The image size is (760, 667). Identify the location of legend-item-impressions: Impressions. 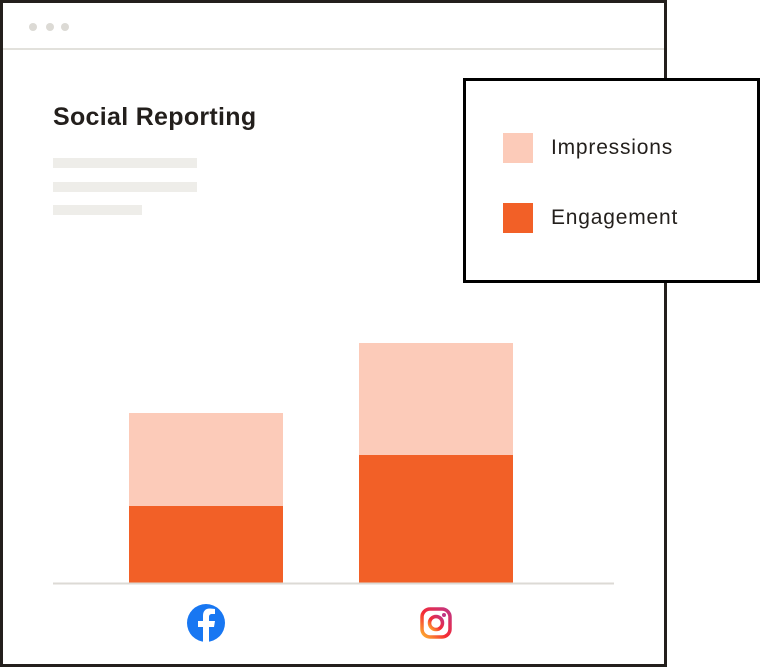
(588, 148).